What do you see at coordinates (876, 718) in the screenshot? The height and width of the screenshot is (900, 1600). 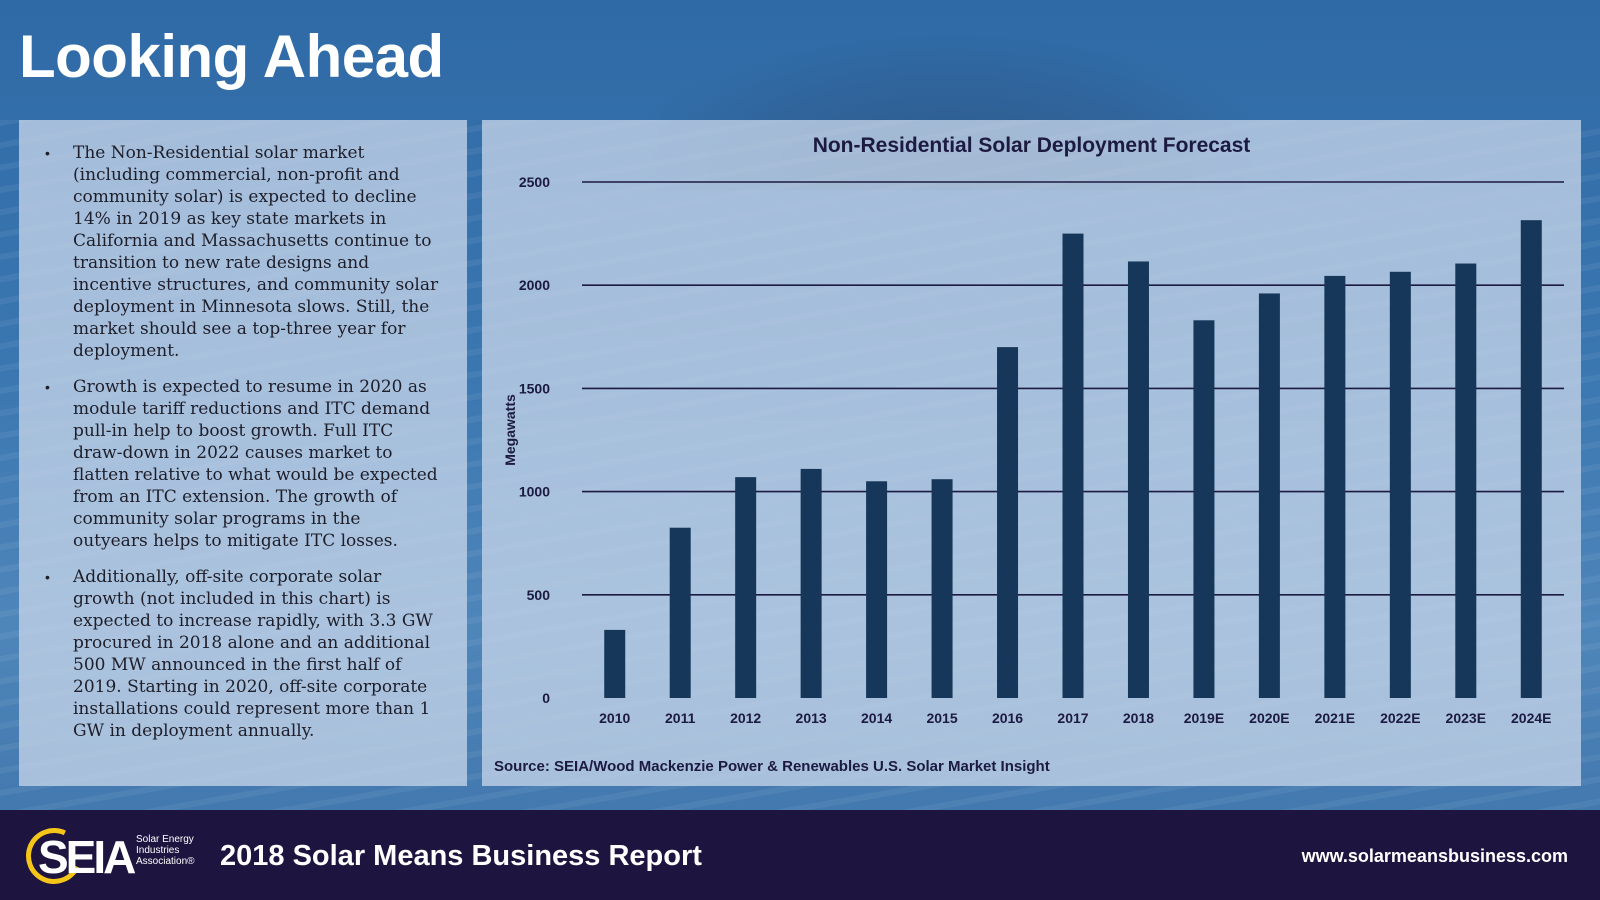 I see `x-tick-label: 2014` at bounding box center [876, 718].